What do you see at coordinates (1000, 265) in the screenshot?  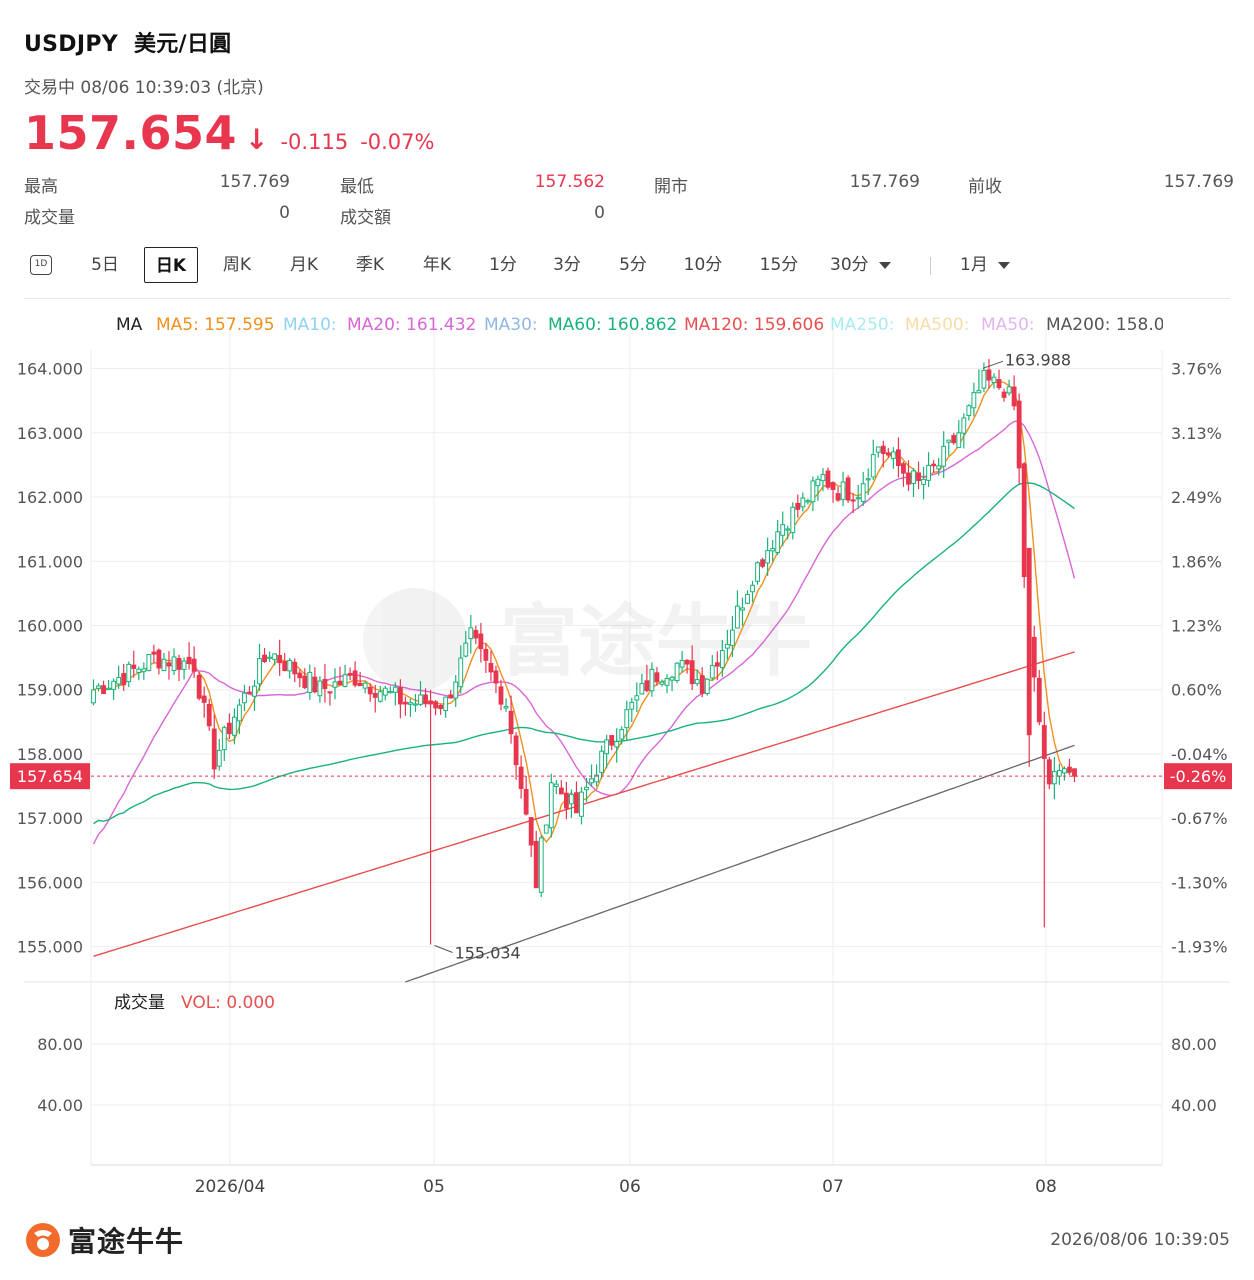 I see `tab-1month-dropdown: 1月` at bounding box center [1000, 265].